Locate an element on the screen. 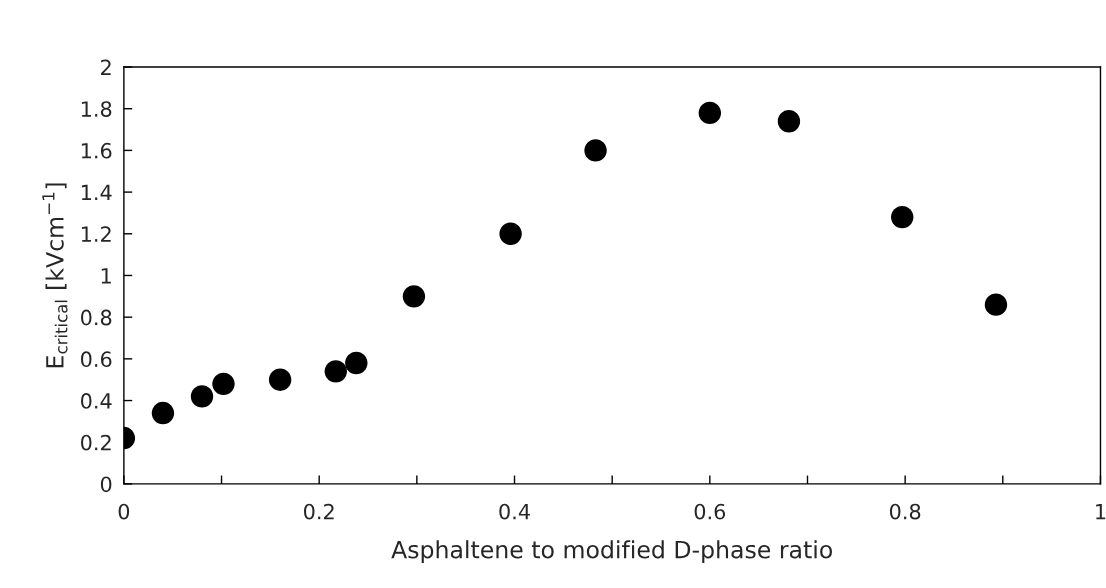 This screenshot has height=588, width=1106. x-tick-label: 1 is located at coordinates (1101, 512).